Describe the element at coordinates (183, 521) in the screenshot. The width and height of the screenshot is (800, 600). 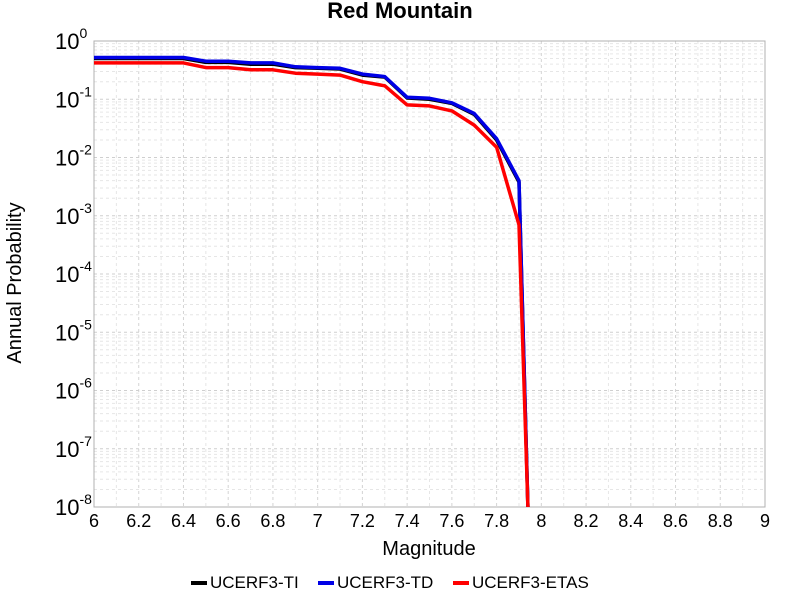
I see `x-tick-label: 6.4` at that location.